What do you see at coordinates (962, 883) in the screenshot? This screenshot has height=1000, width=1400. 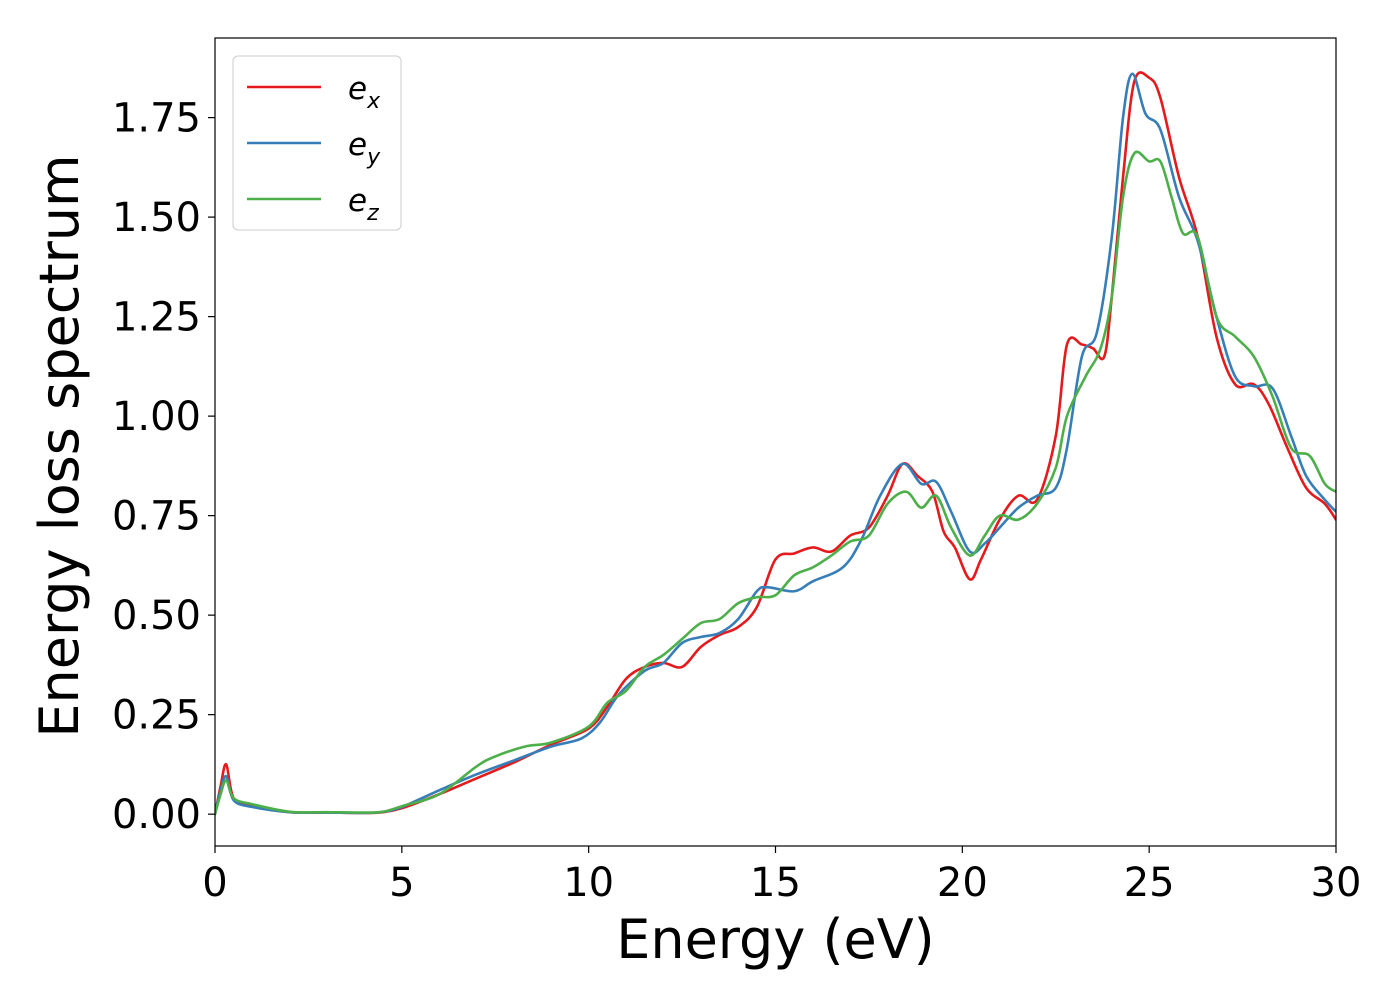 I see `x-tick-label: 20` at bounding box center [962, 883].